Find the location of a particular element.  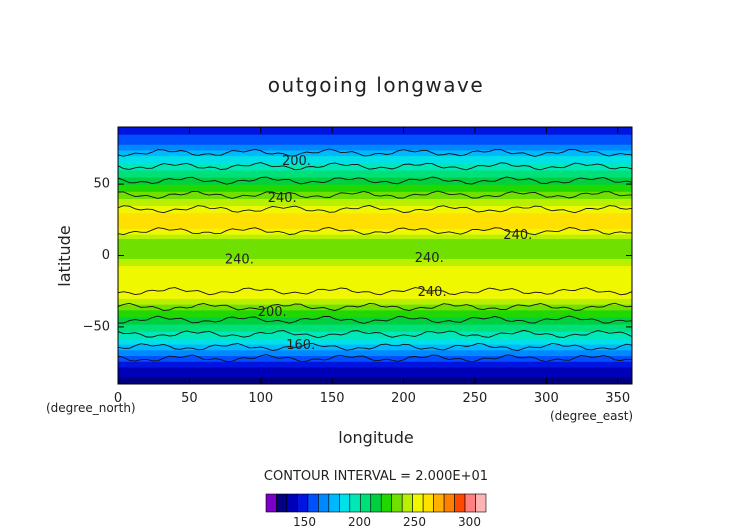

colorbar-tick-label: 150 is located at coordinates (304, 522).